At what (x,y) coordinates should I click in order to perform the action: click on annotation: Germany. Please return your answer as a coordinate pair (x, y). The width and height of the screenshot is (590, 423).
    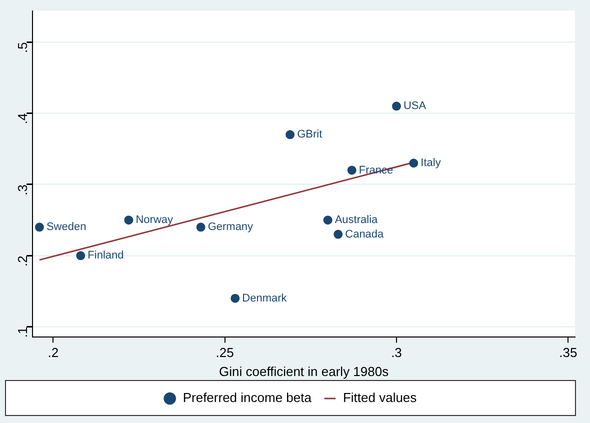
    Looking at the image, I should click on (231, 227).